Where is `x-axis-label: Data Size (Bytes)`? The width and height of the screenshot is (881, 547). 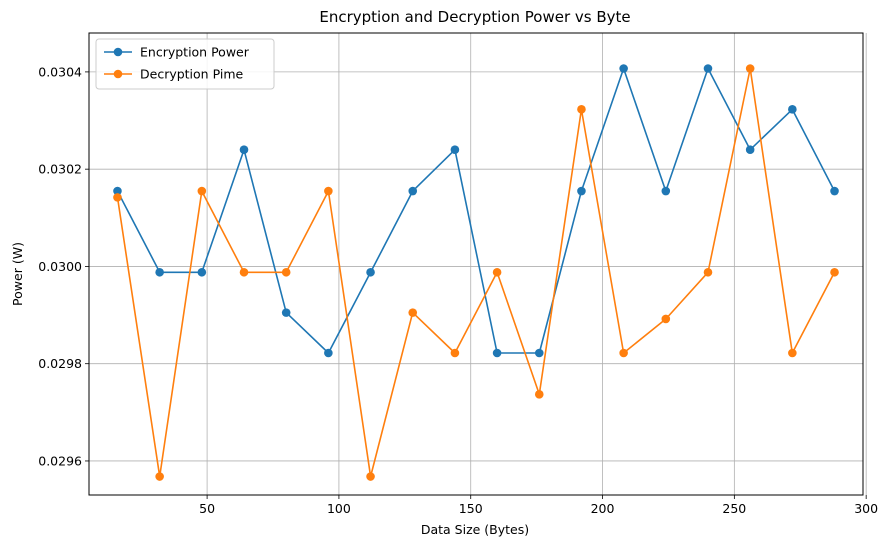 x-axis-label: Data Size (Bytes) is located at coordinates (475, 529).